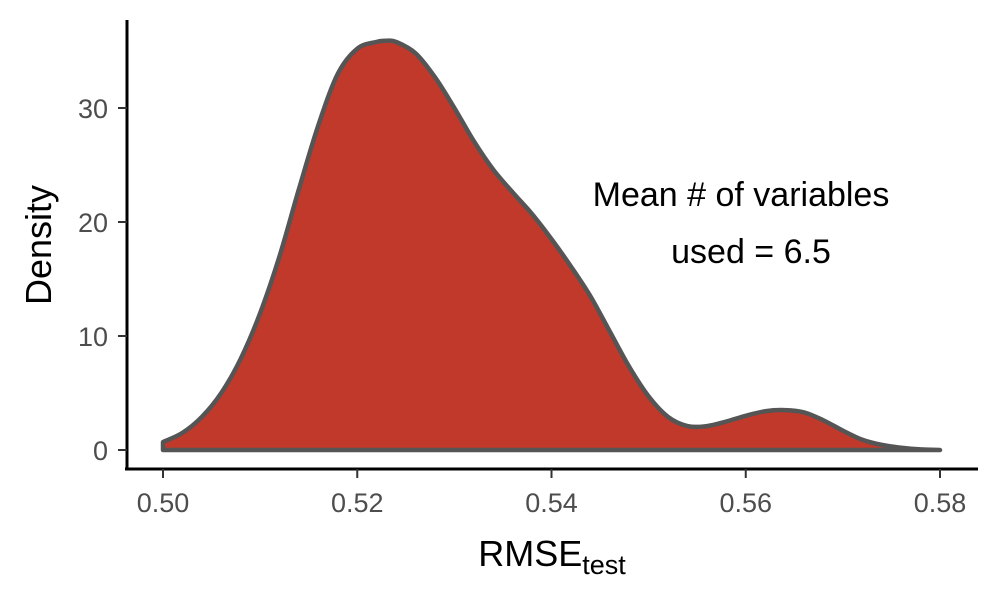  What do you see at coordinates (741, 195) in the screenshot?
I see `annotation-line-1: Mean # of variables` at bounding box center [741, 195].